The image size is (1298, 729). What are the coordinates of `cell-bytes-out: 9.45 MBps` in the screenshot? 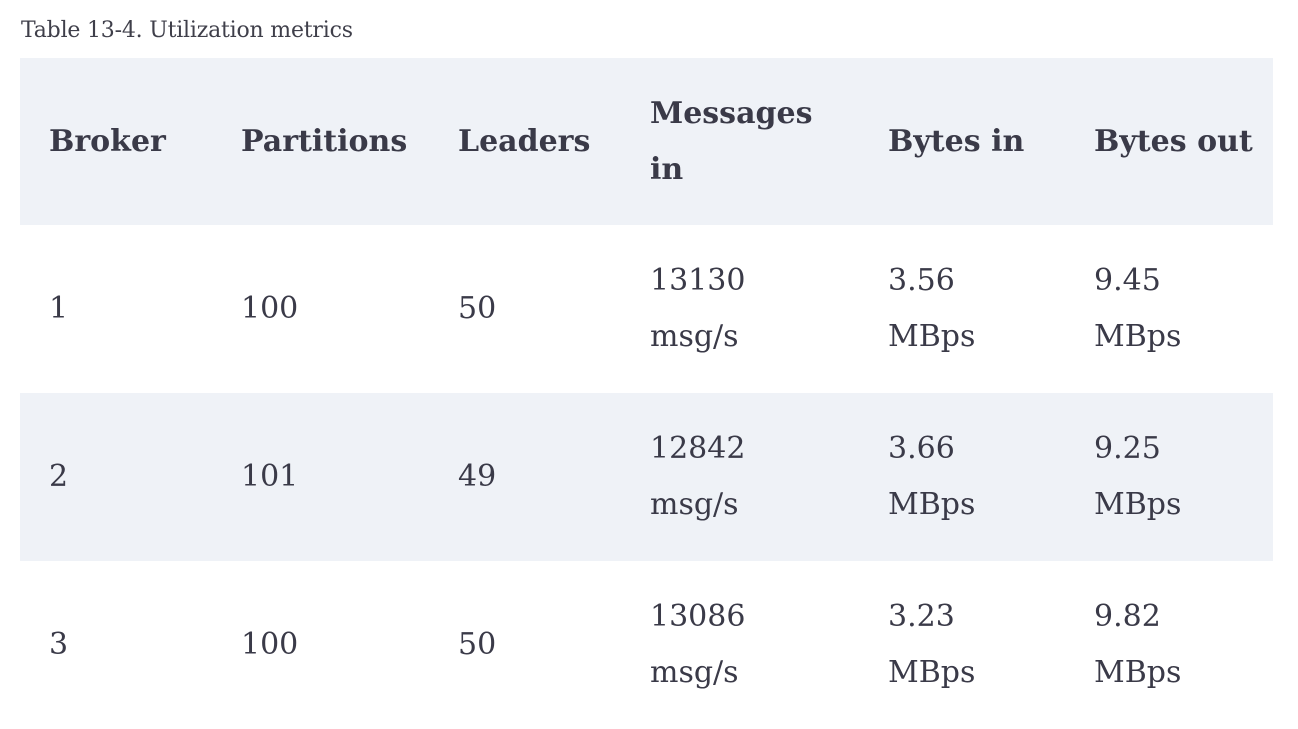 It's located at (1169, 309).